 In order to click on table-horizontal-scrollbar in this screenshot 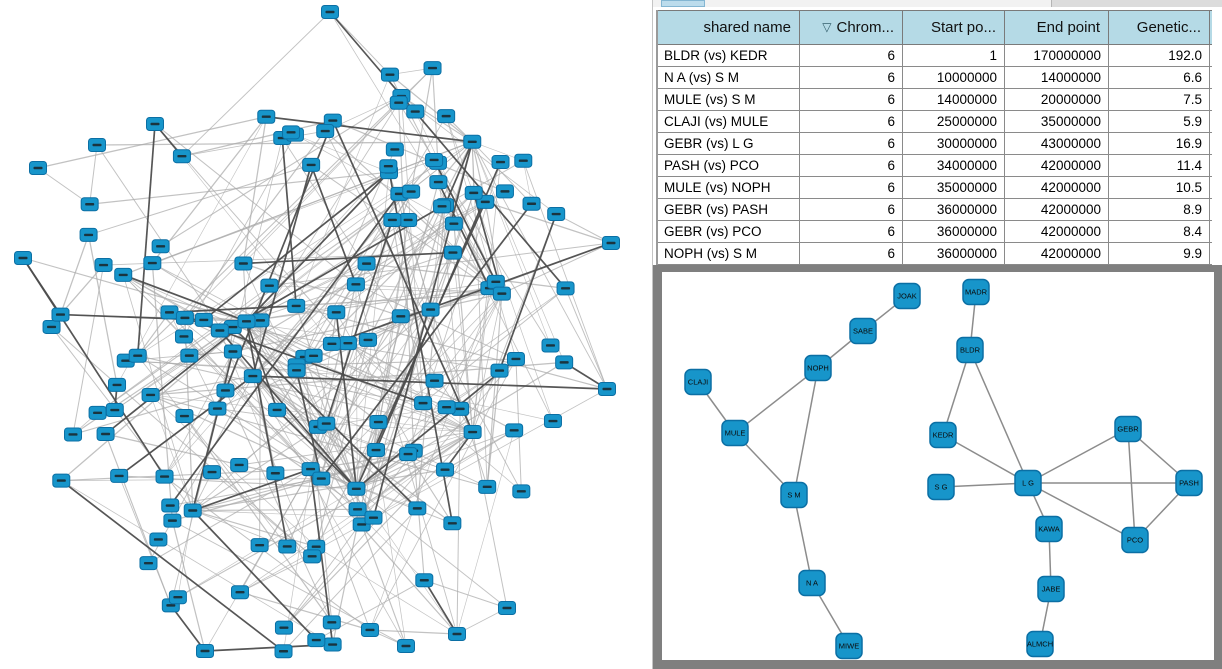, I will do `click(937, 3)`.